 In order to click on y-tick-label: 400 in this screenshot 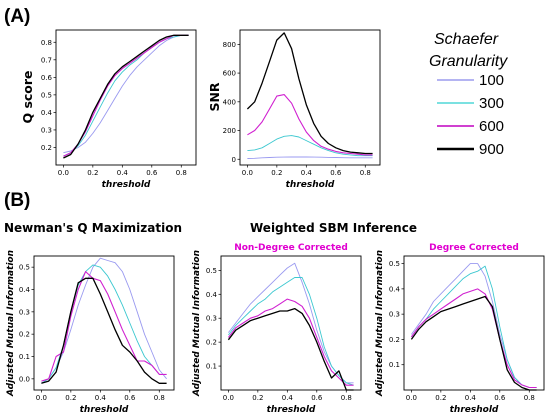, I will do `click(229, 102)`.